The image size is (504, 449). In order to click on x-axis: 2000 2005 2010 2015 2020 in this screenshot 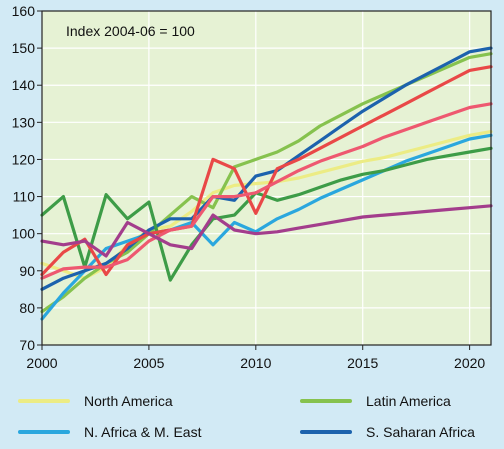, I will do `click(255, 358)`.